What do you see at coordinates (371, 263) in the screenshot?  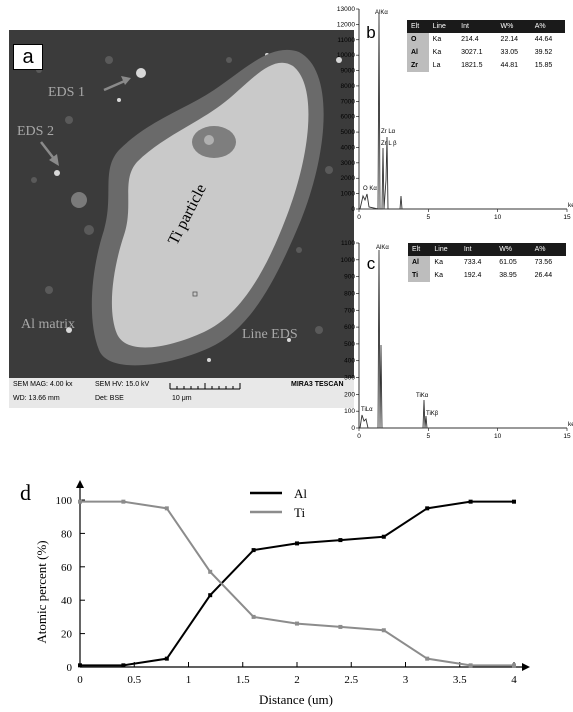 I see `panel-letter-c: c` at bounding box center [371, 263].